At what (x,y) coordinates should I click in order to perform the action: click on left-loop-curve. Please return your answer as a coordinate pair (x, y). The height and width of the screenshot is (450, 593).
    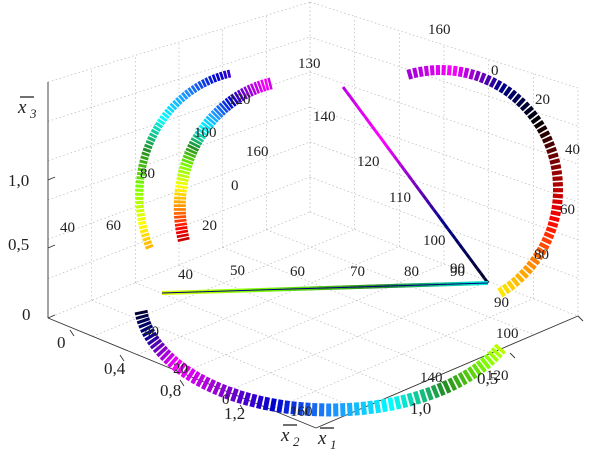
    Looking at the image, I should click on (183, 159).